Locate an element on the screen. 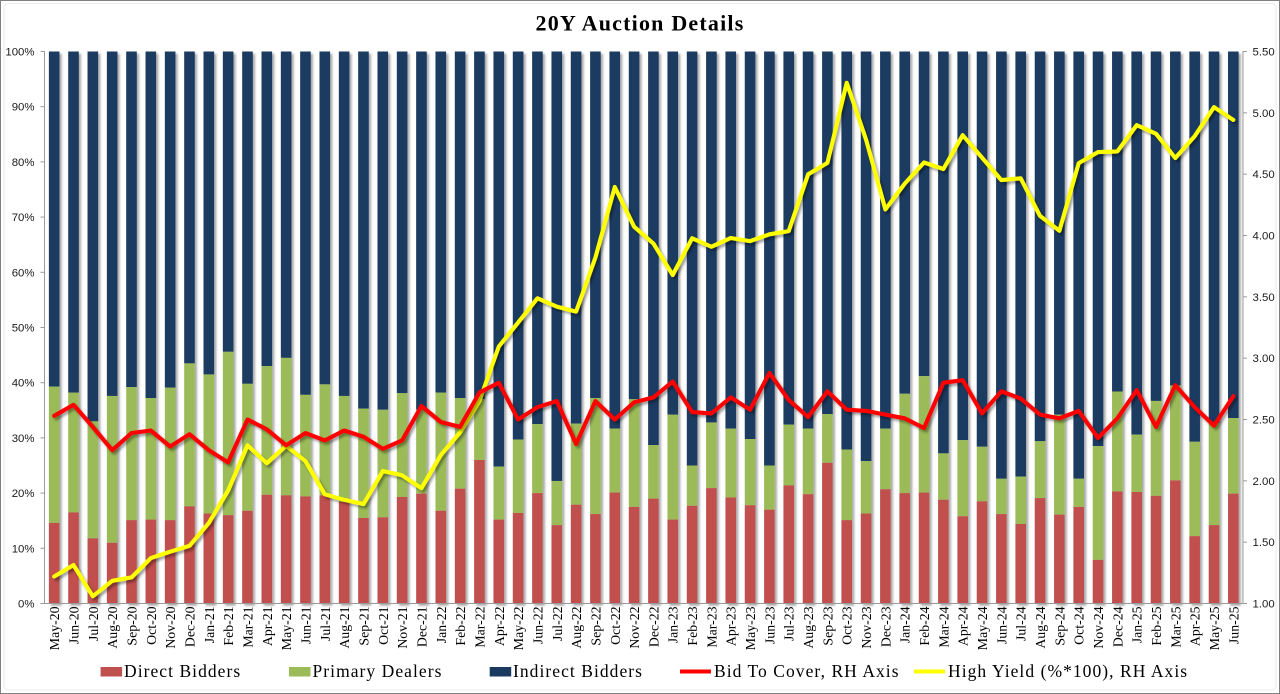  svg-text: 5.50 is located at coordinates (1264, 53).